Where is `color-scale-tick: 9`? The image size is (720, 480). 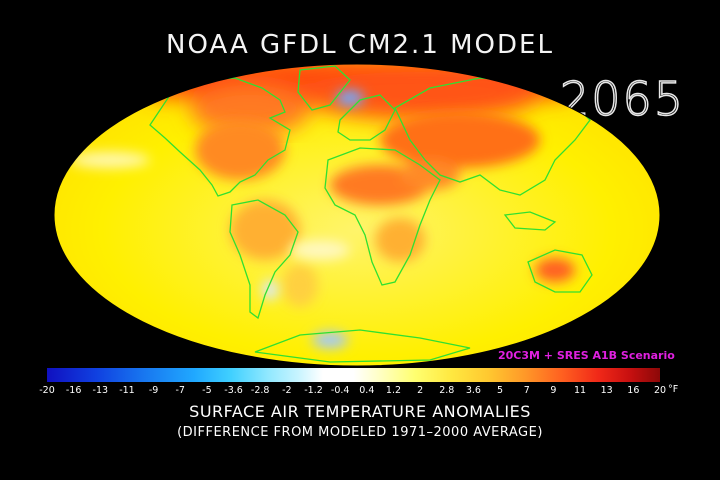 color-scale-tick: 9 is located at coordinates (553, 390).